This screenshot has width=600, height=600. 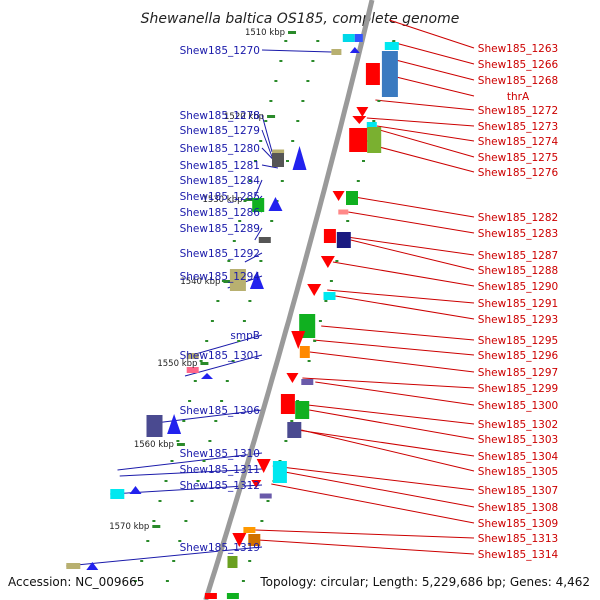 What do you see at coordinates (518, 425) in the screenshot?
I see `gene-label-right: Shew185_1302` at bounding box center [518, 425].